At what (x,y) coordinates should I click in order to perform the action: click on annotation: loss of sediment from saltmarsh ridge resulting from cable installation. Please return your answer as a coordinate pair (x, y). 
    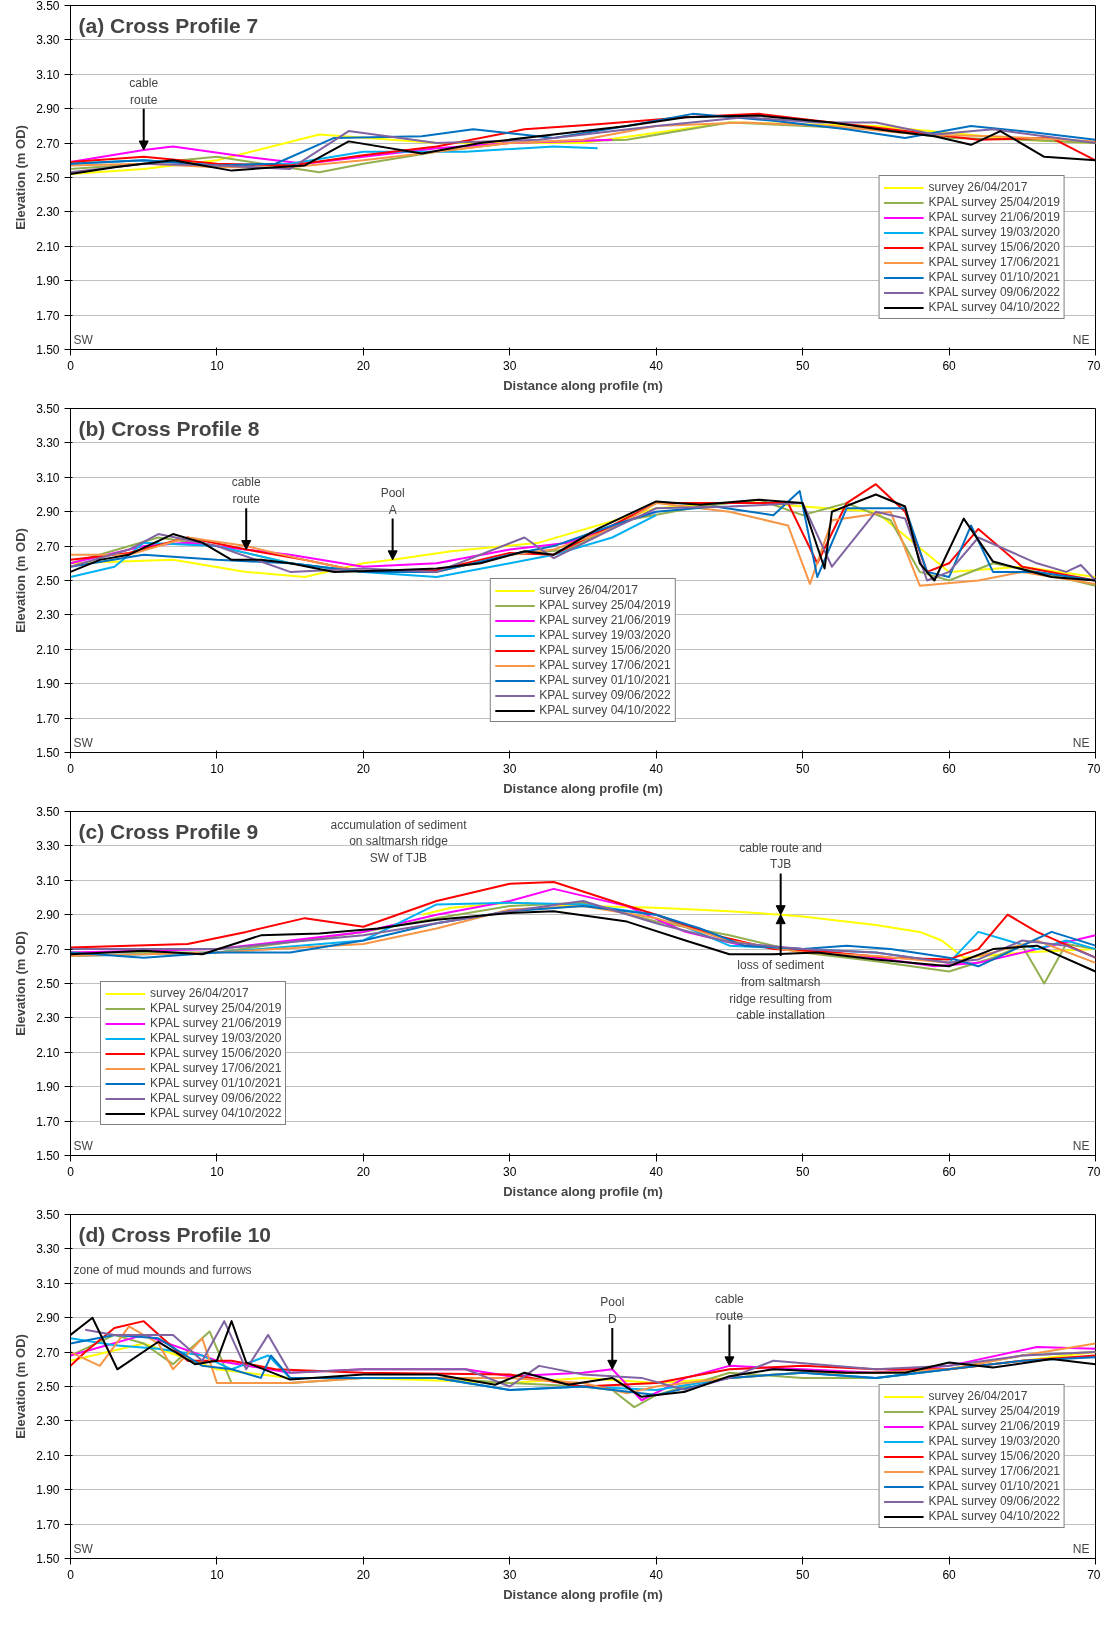
    Looking at the image, I should click on (781, 990).